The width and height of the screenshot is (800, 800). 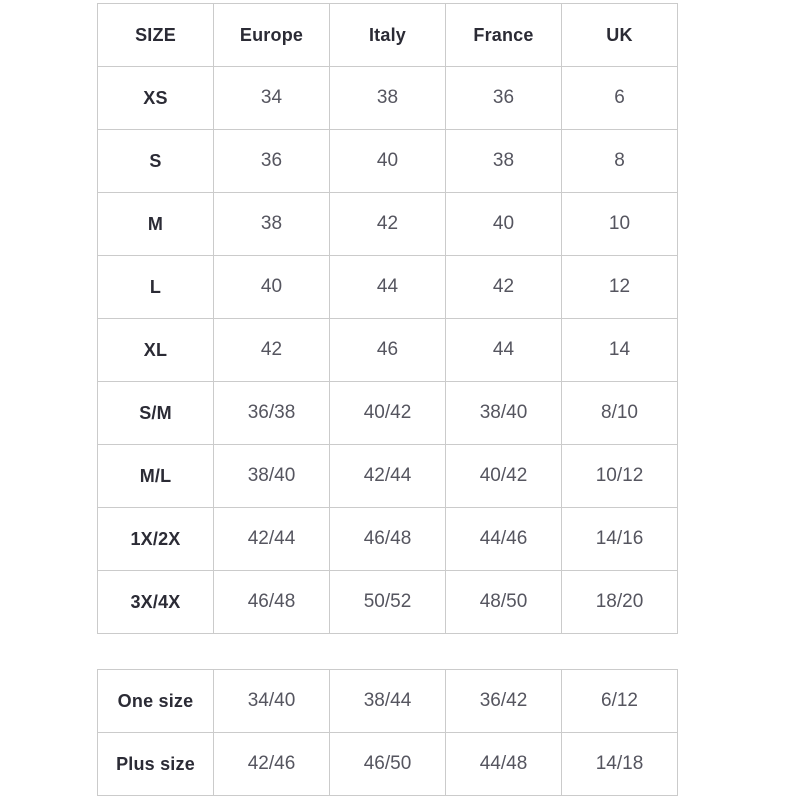 I want to click on size-value-italy: 40/42, so click(x=387, y=413).